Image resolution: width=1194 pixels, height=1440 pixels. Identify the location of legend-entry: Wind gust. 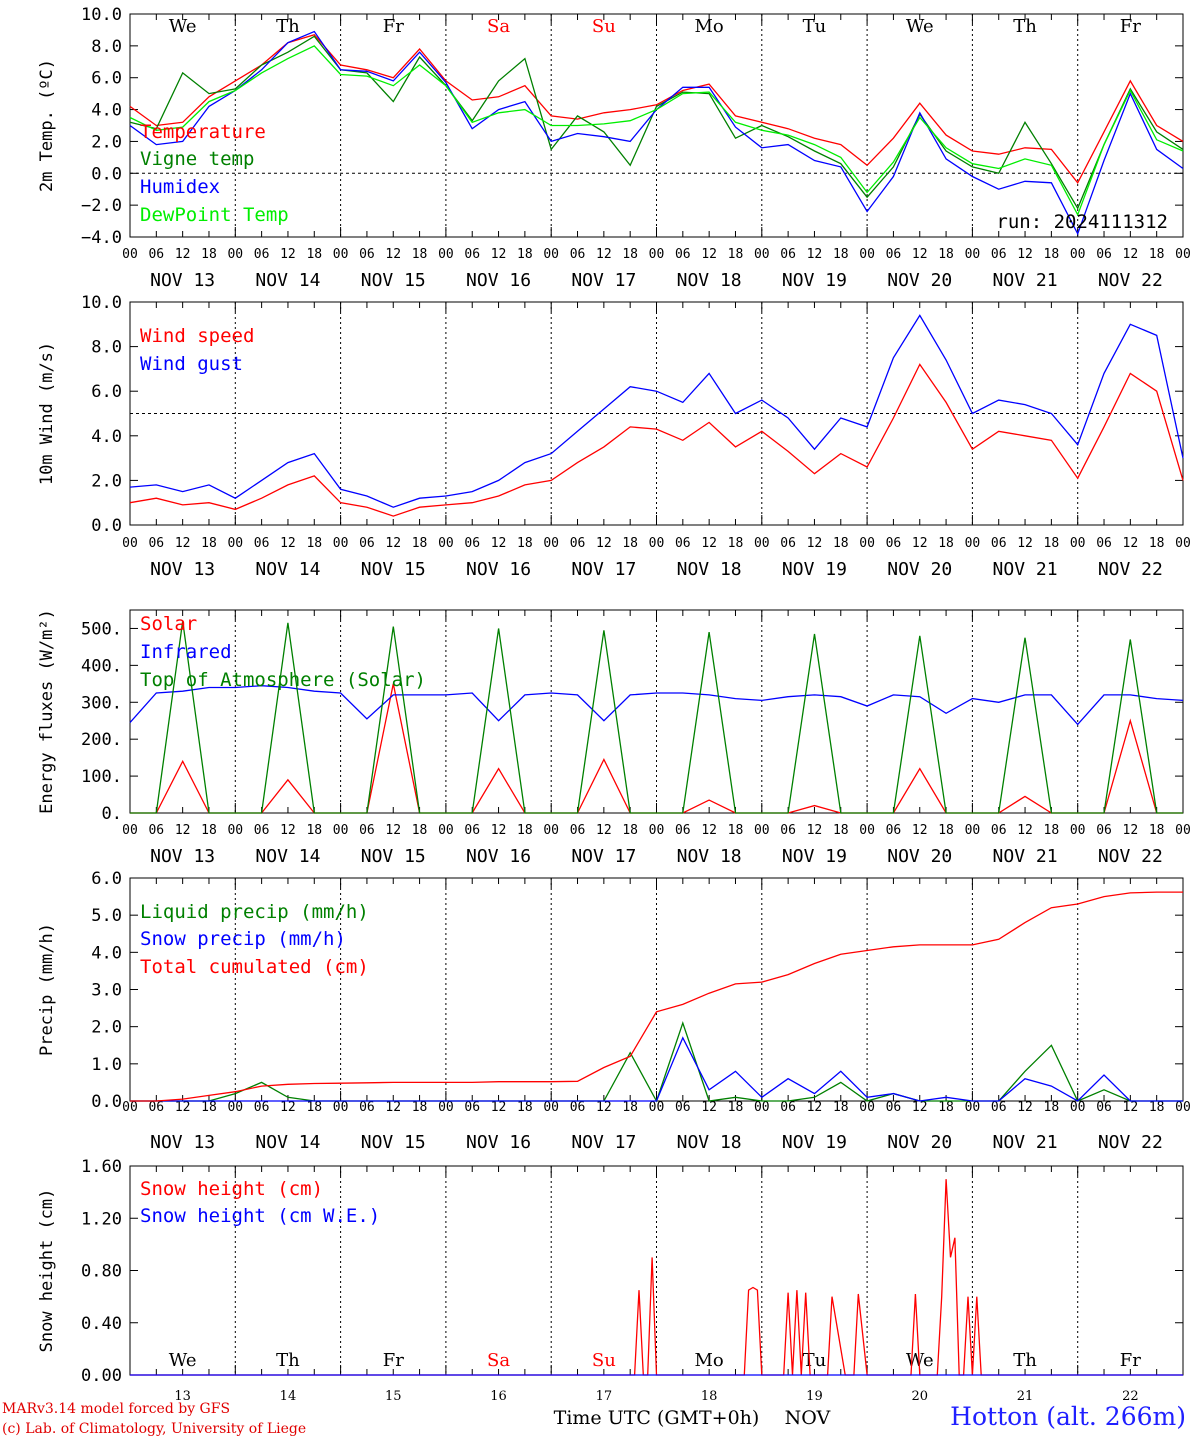
(191, 364).